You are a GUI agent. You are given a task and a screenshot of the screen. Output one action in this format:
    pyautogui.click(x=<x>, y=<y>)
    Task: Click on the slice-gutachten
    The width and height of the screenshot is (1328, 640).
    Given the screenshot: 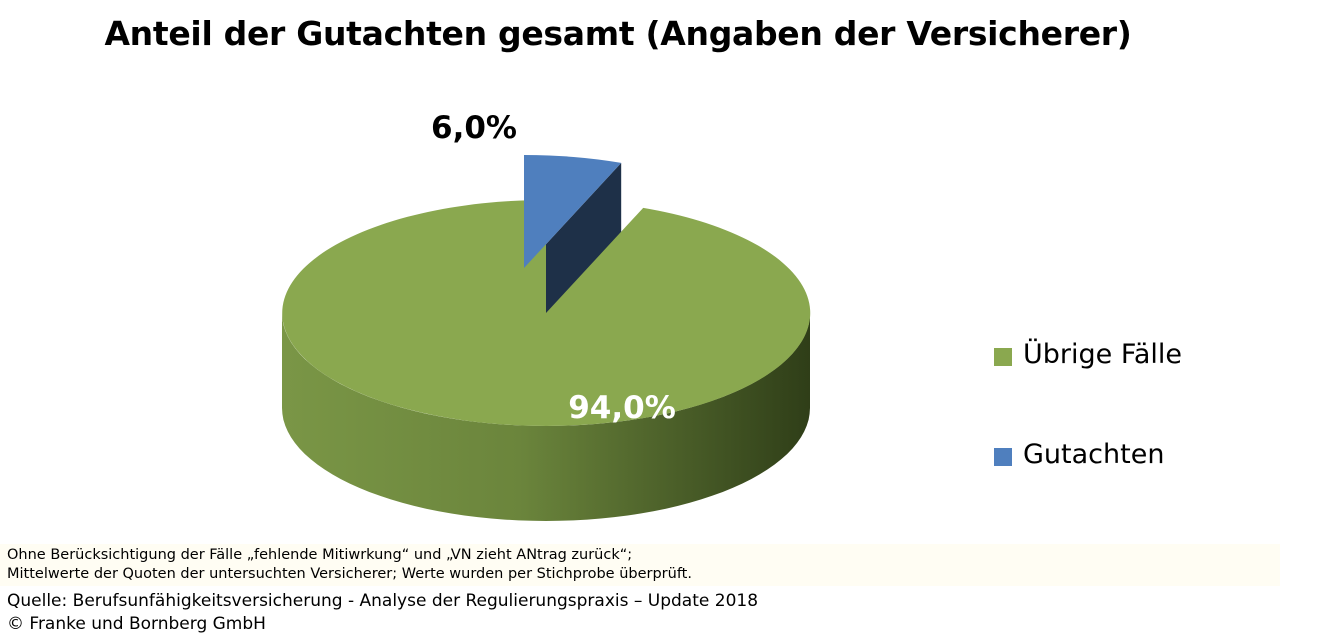 What is the action you would take?
    pyautogui.click(x=573, y=211)
    